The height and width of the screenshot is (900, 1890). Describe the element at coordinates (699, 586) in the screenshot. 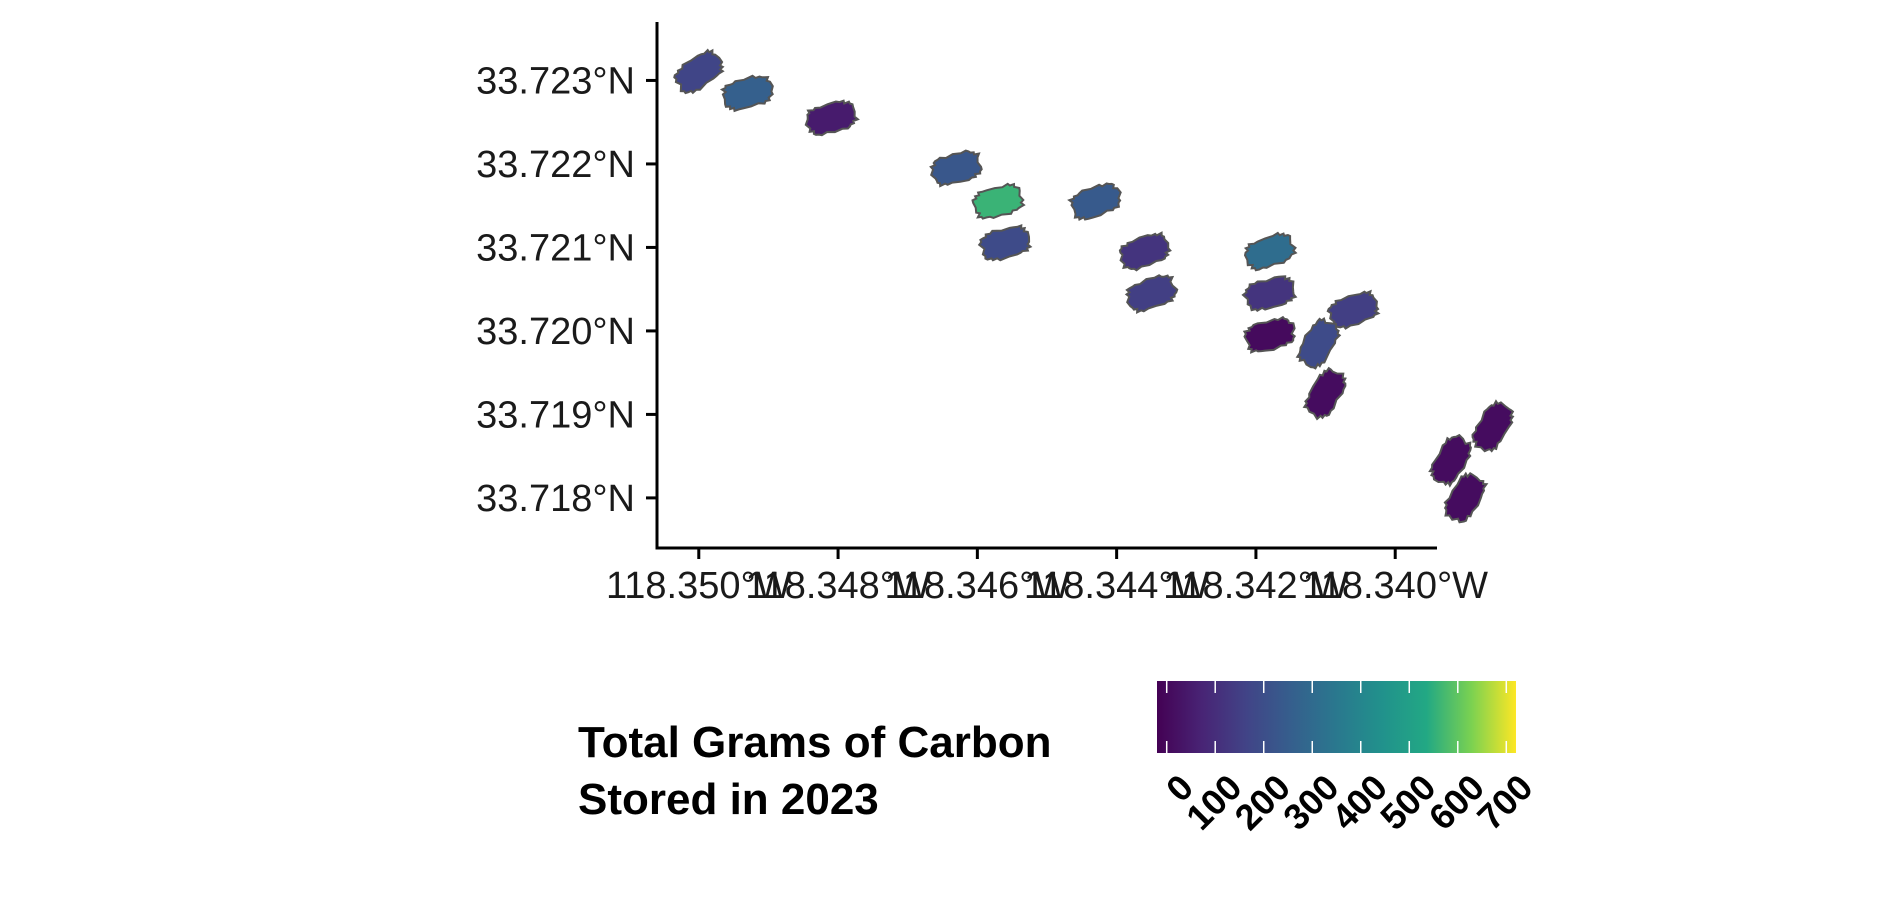

I see `x-tick-label: 118.350°W` at that location.